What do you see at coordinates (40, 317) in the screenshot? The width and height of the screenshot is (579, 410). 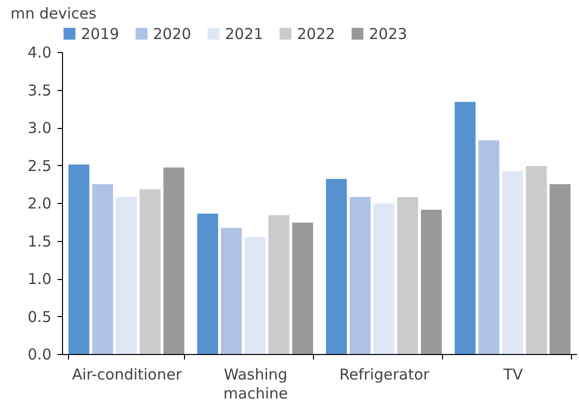 I see `y-tick-label: 0.5` at bounding box center [40, 317].